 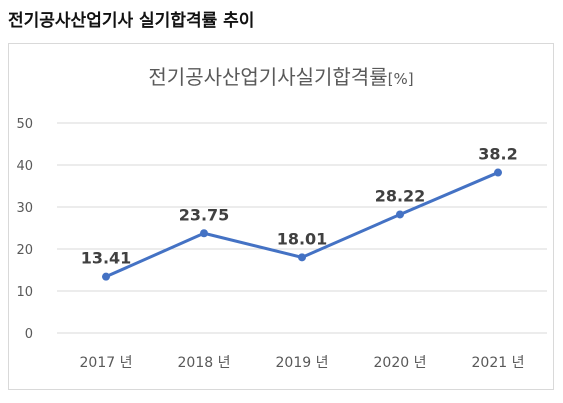 I want to click on chart-title: 전기공사산업기사실기합격률[%], so click(x=281, y=75).